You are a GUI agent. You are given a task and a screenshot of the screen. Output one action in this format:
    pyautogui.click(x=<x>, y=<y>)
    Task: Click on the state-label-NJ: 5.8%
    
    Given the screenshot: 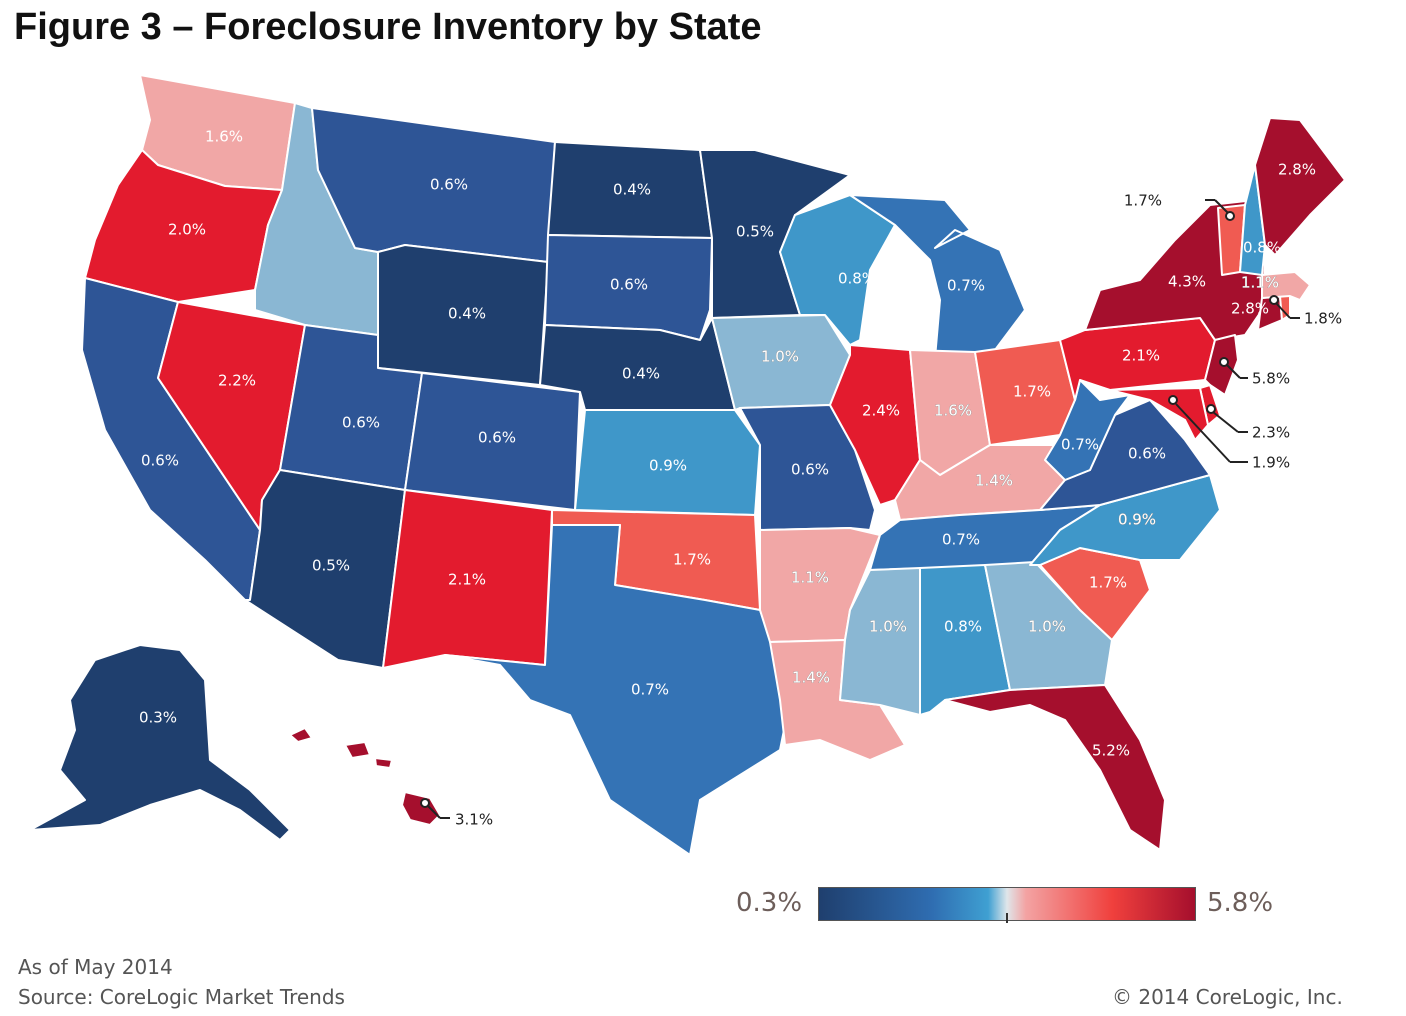 What is the action you would take?
    pyautogui.click(x=1271, y=379)
    